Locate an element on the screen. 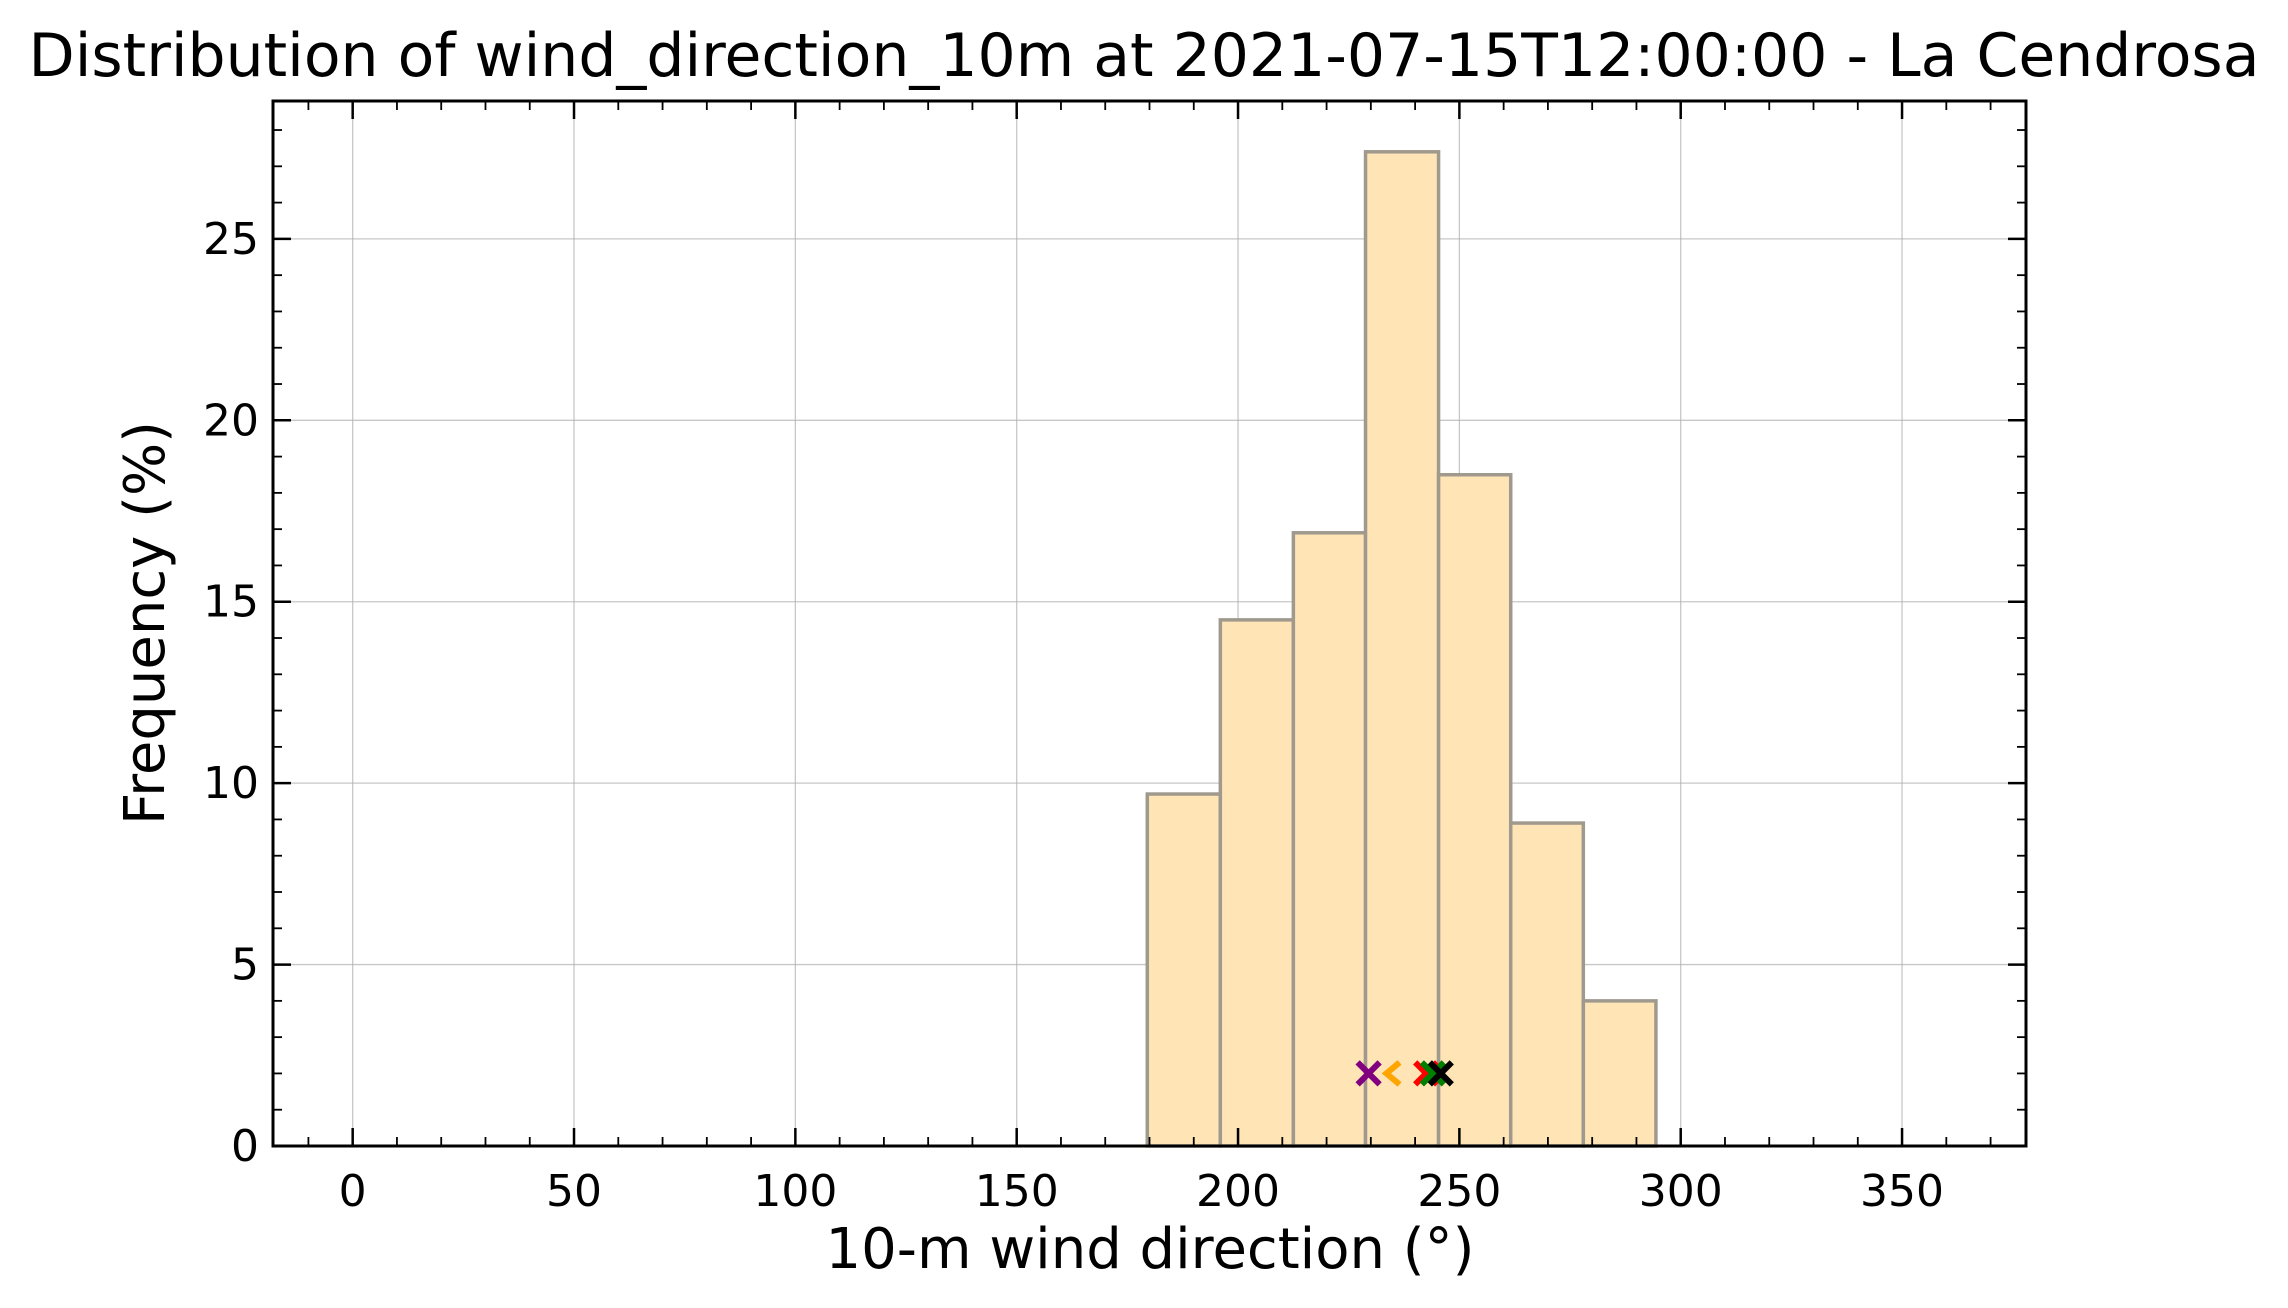 The image size is (2288, 1308). y-tick-labels: 0 5 10 15 20 25 is located at coordinates (231, 693).